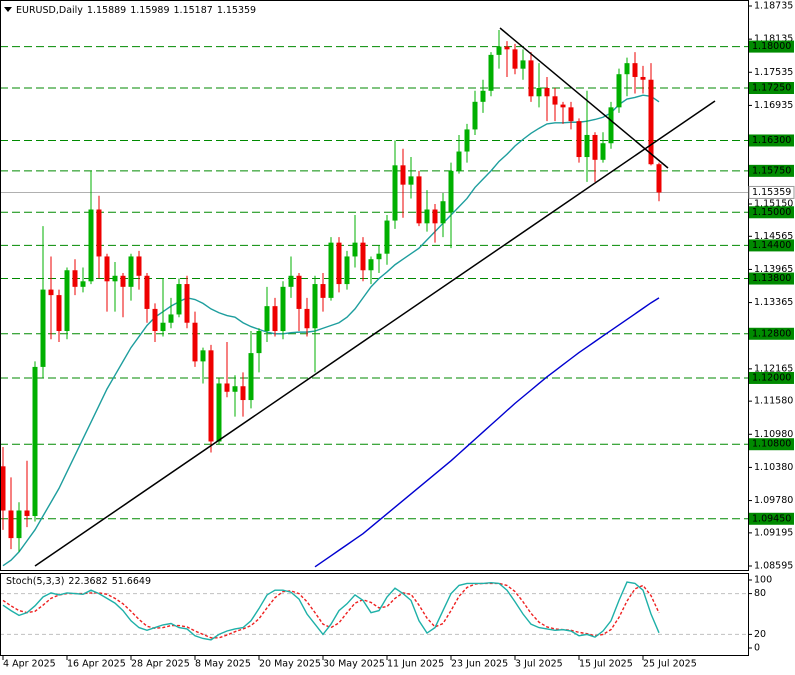  Describe the element at coordinates (193, 10) in the screenshot. I see `low-header: 1.15187` at that location.